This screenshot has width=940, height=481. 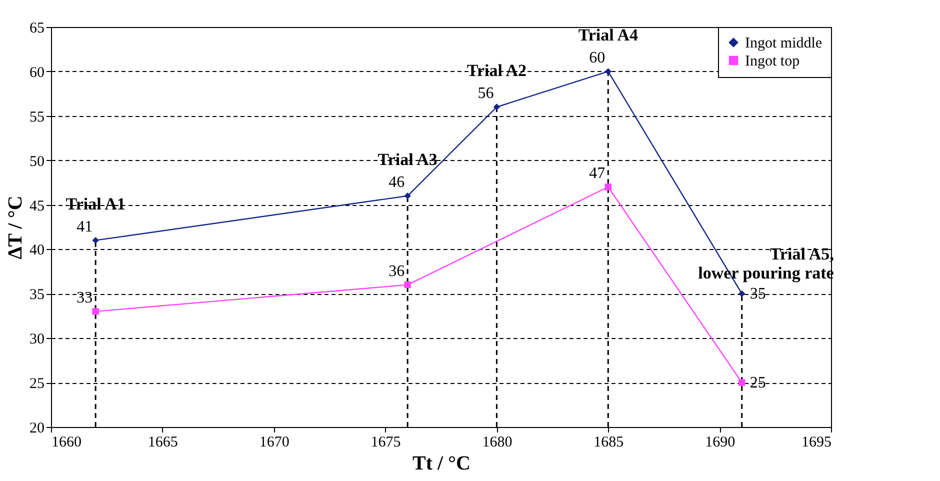 What do you see at coordinates (274, 442) in the screenshot?
I see `x-tick-label: 1670` at bounding box center [274, 442].